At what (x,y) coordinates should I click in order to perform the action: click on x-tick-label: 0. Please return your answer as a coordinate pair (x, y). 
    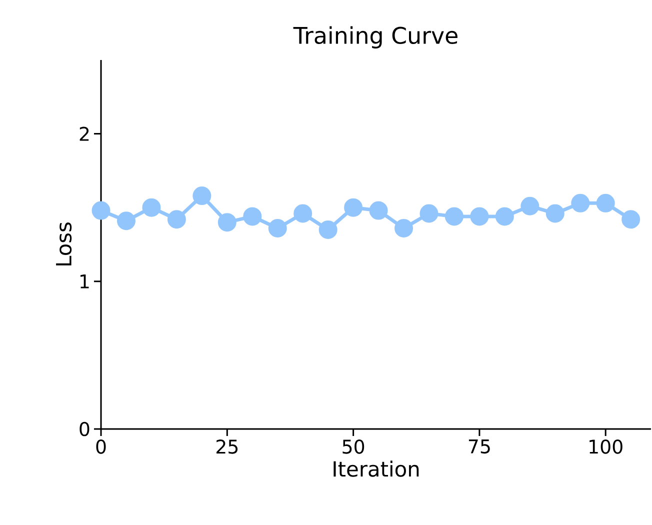
    Looking at the image, I should click on (101, 447).